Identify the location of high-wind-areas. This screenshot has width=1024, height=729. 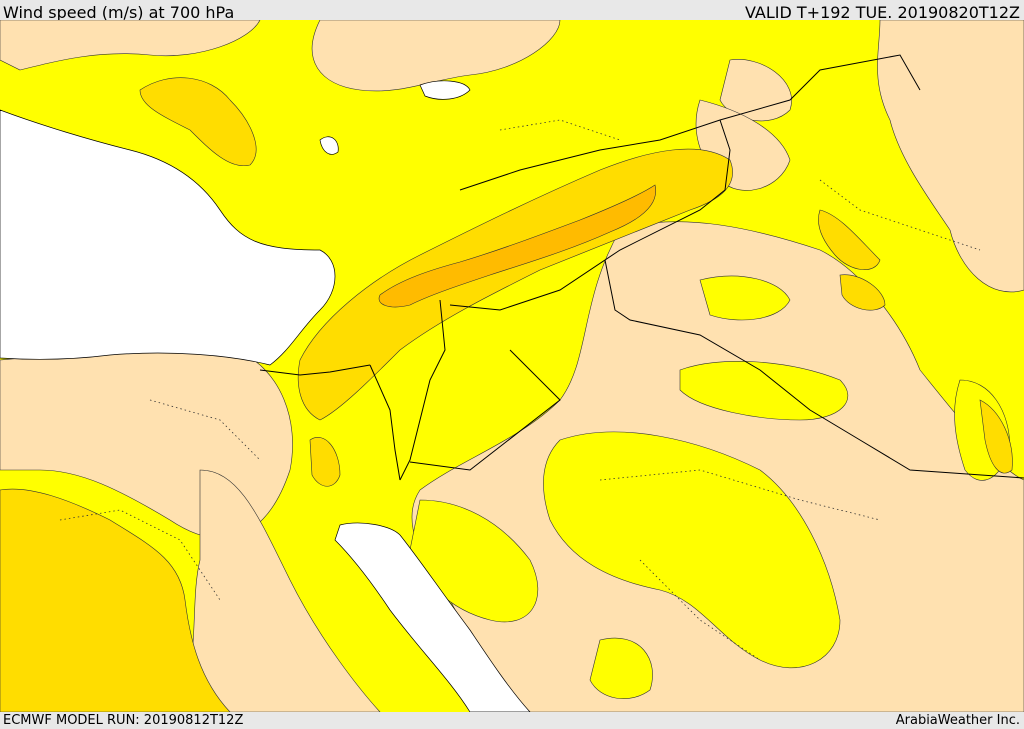
(517, 246).